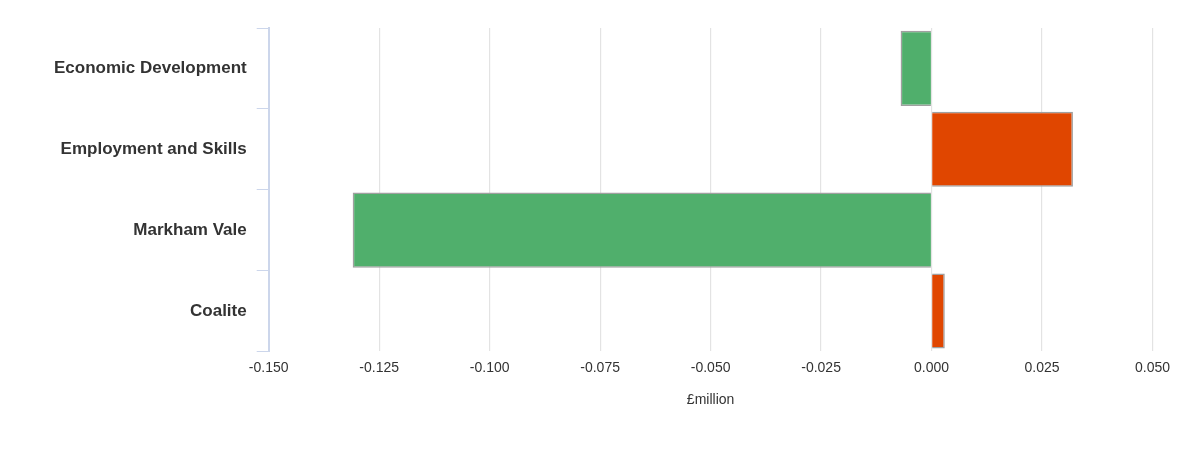  Describe the element at coordinates (190, 229) in the screenshot. I see `y-tick-label: Markham Vale` at that location.